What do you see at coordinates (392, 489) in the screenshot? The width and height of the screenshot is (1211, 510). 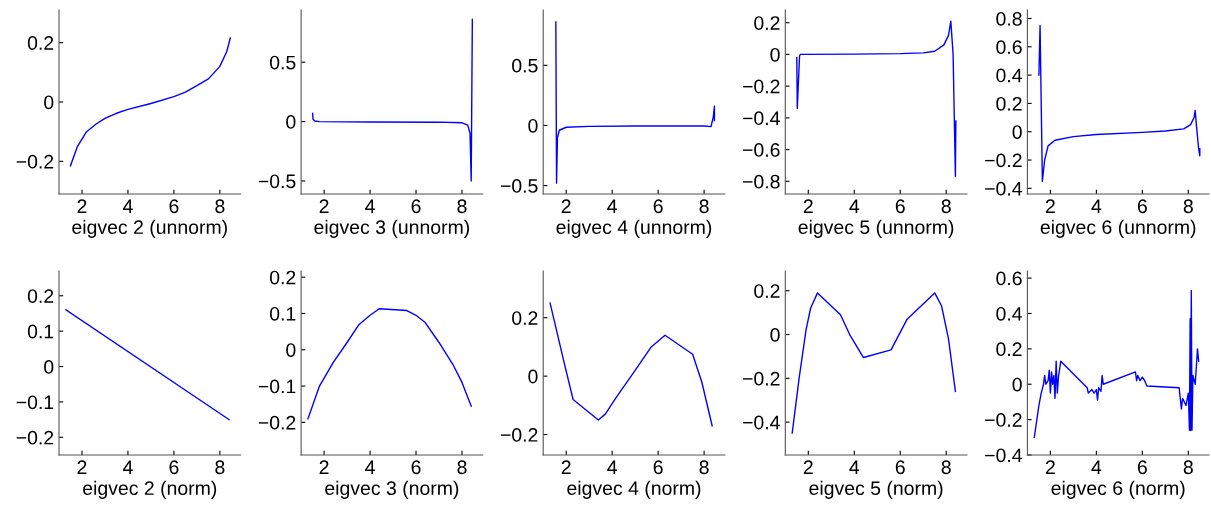 I see `x-axis-title: eigvec 3 (norm)` at bounding box center [392, 489].